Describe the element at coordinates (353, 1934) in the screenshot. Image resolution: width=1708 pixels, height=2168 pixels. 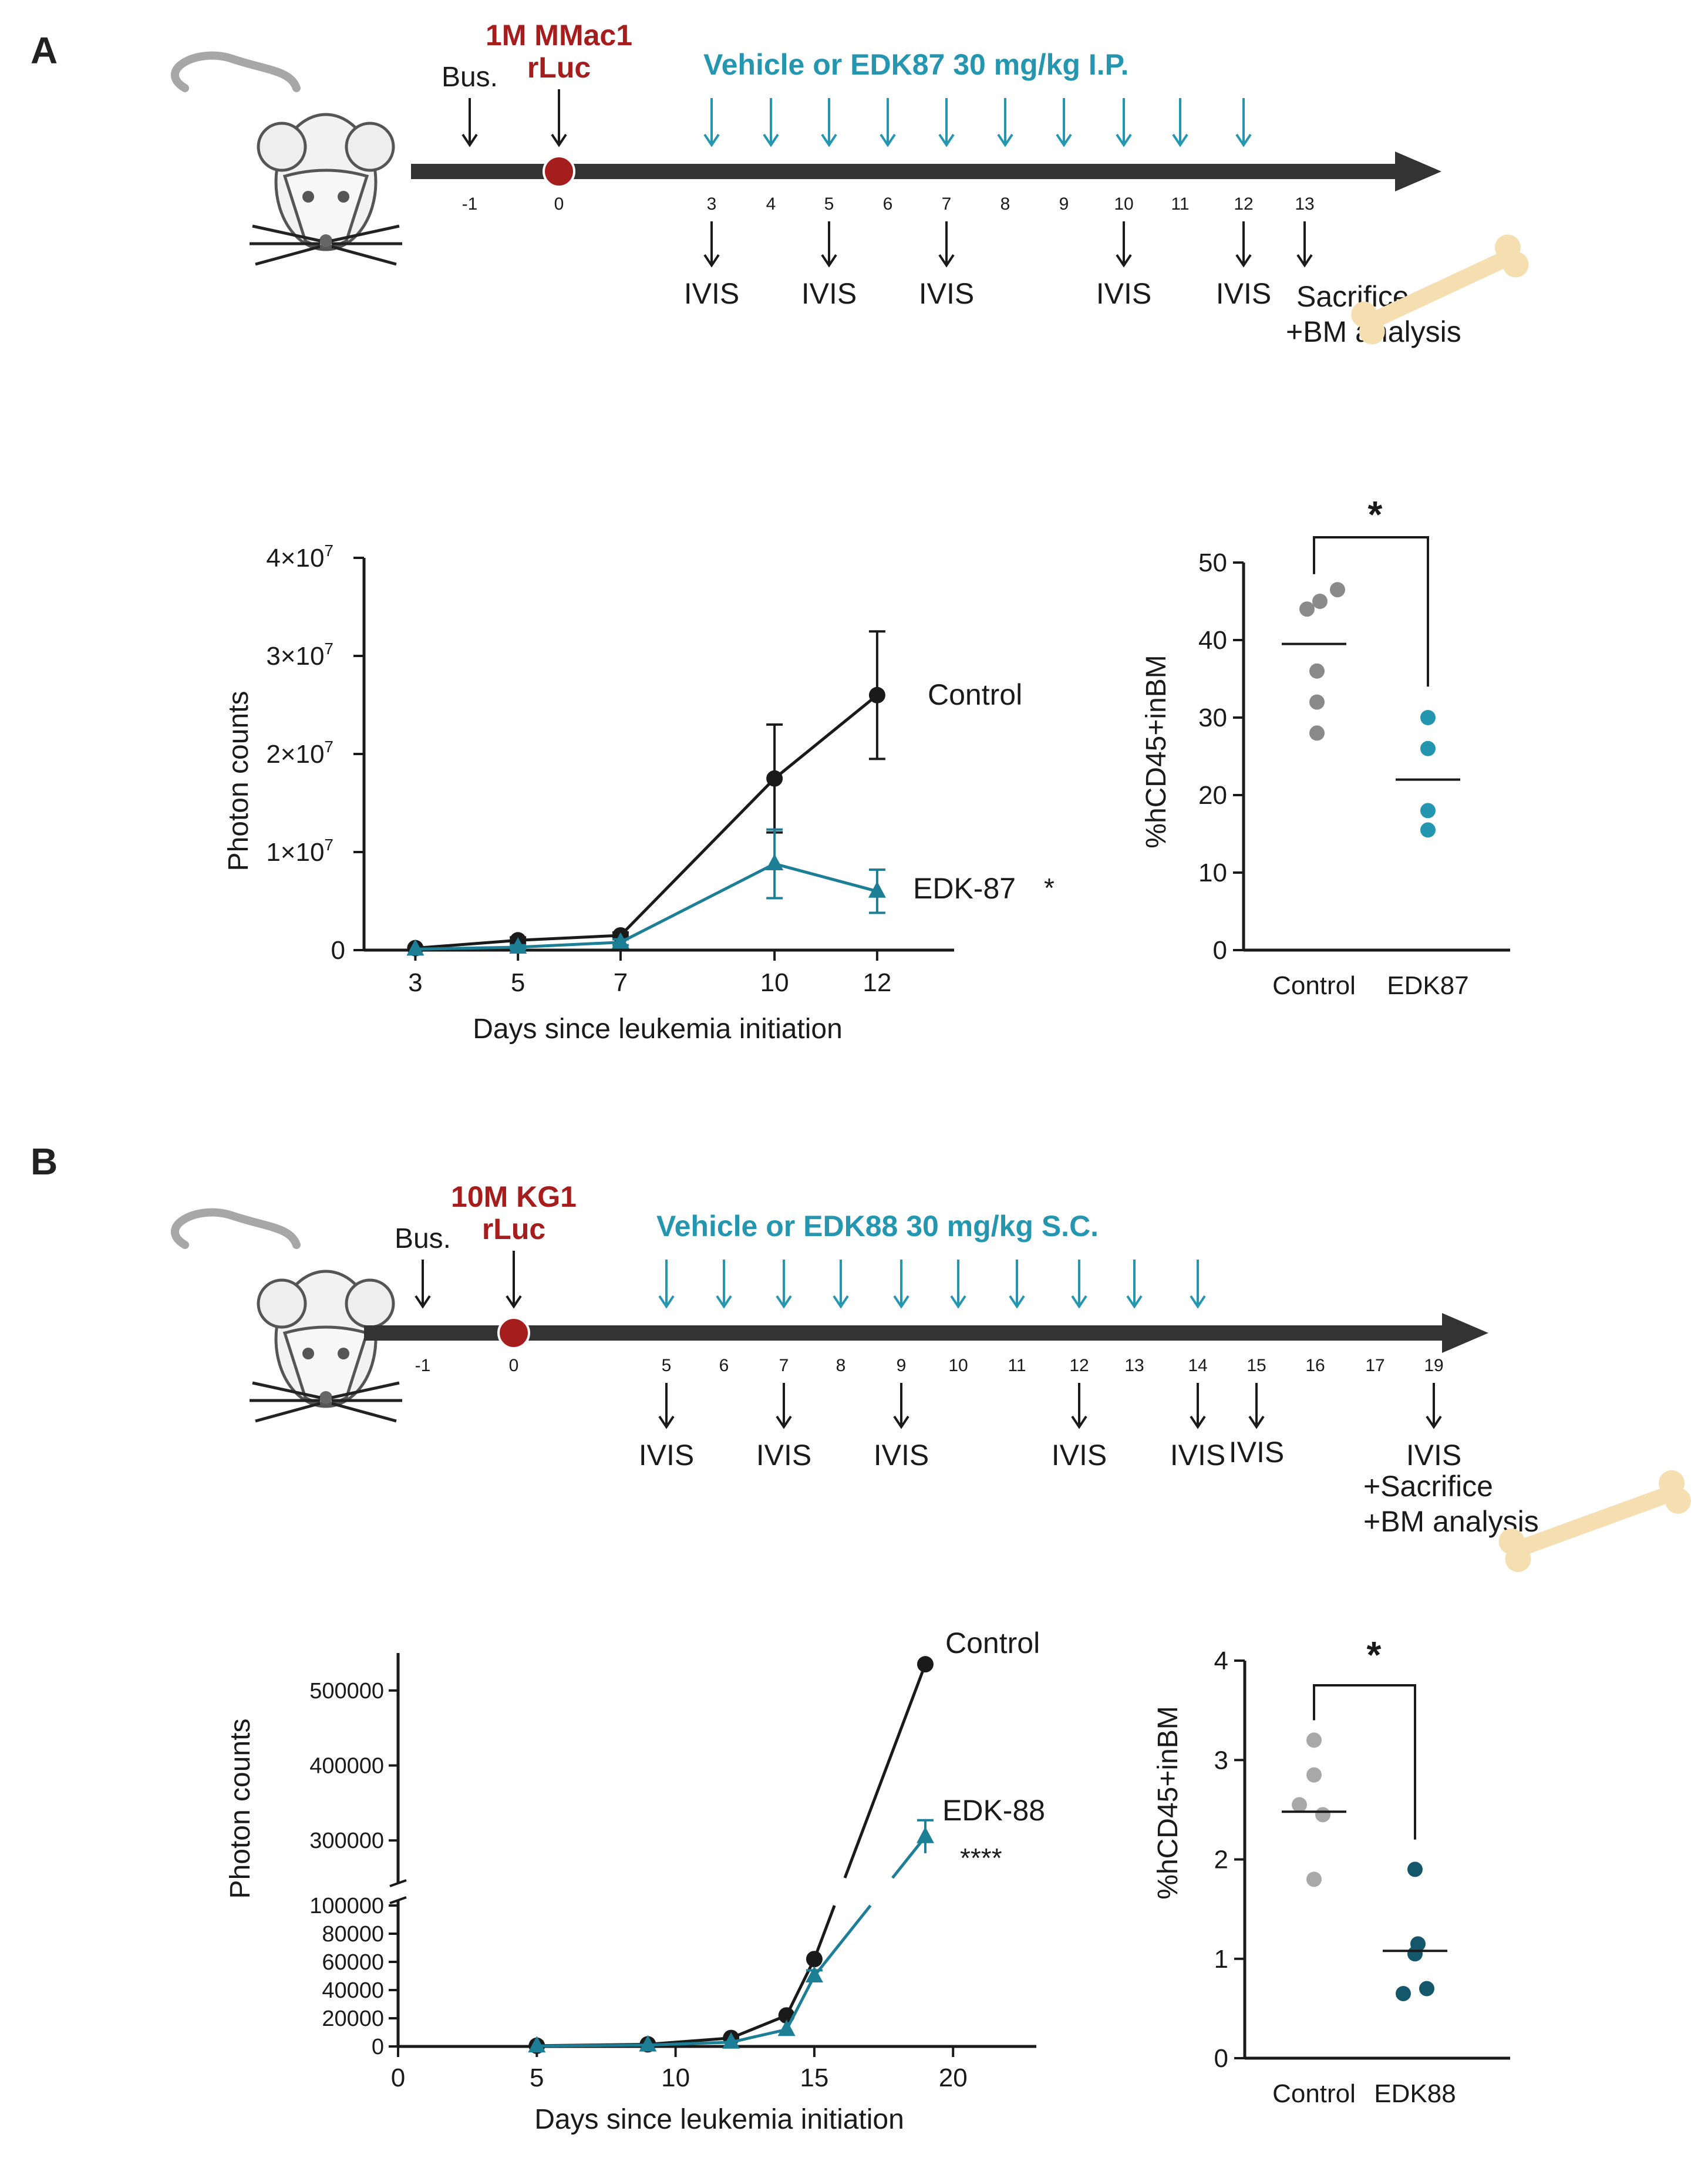
I see `y-tick-label: 80000` at that location.